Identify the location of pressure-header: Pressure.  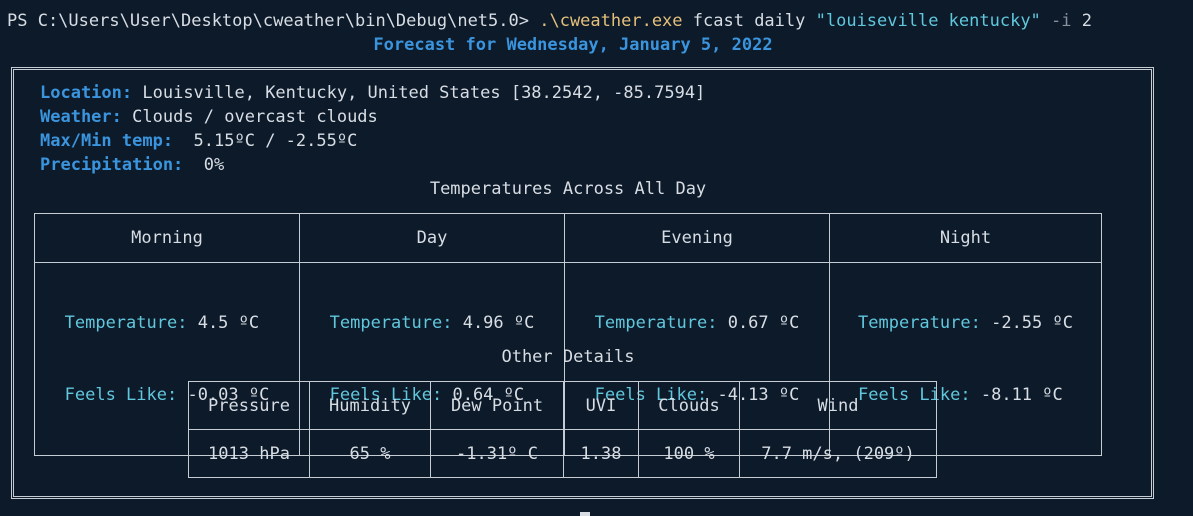
(249, 405).